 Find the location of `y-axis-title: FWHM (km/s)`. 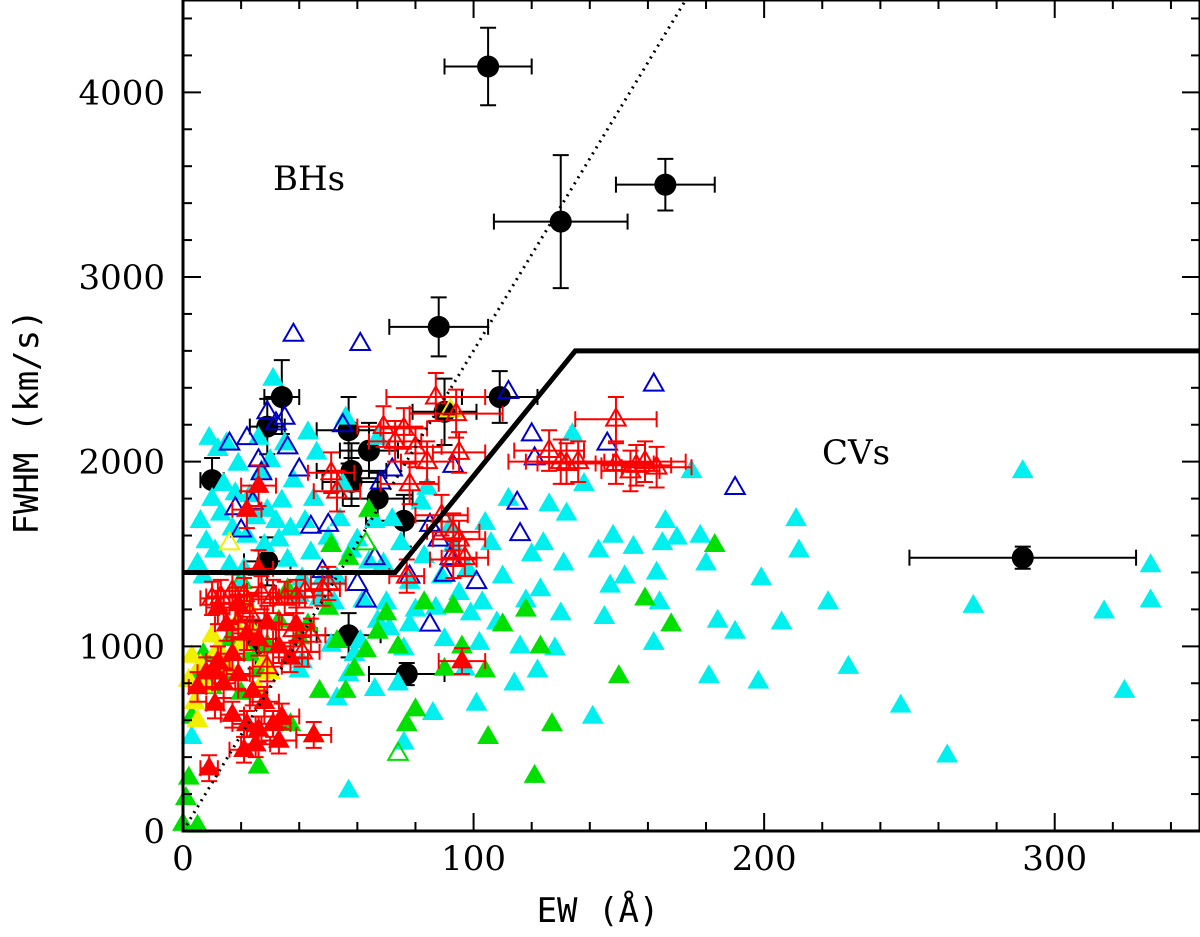

y-axis-title: FWHM (km/s) is located at coordinates (27, 421).